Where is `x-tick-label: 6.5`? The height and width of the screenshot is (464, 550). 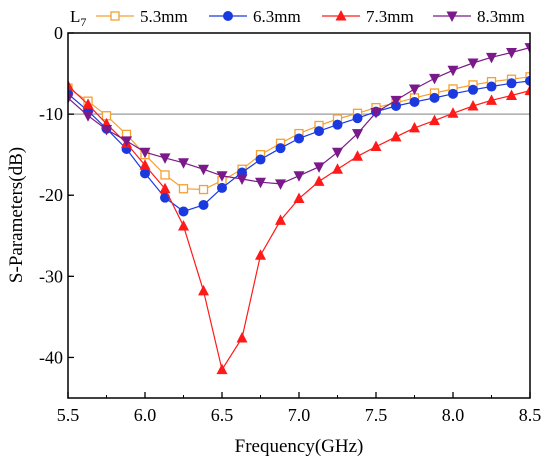
x-tick-label: 6.5 is located at coordinates (222, 415).